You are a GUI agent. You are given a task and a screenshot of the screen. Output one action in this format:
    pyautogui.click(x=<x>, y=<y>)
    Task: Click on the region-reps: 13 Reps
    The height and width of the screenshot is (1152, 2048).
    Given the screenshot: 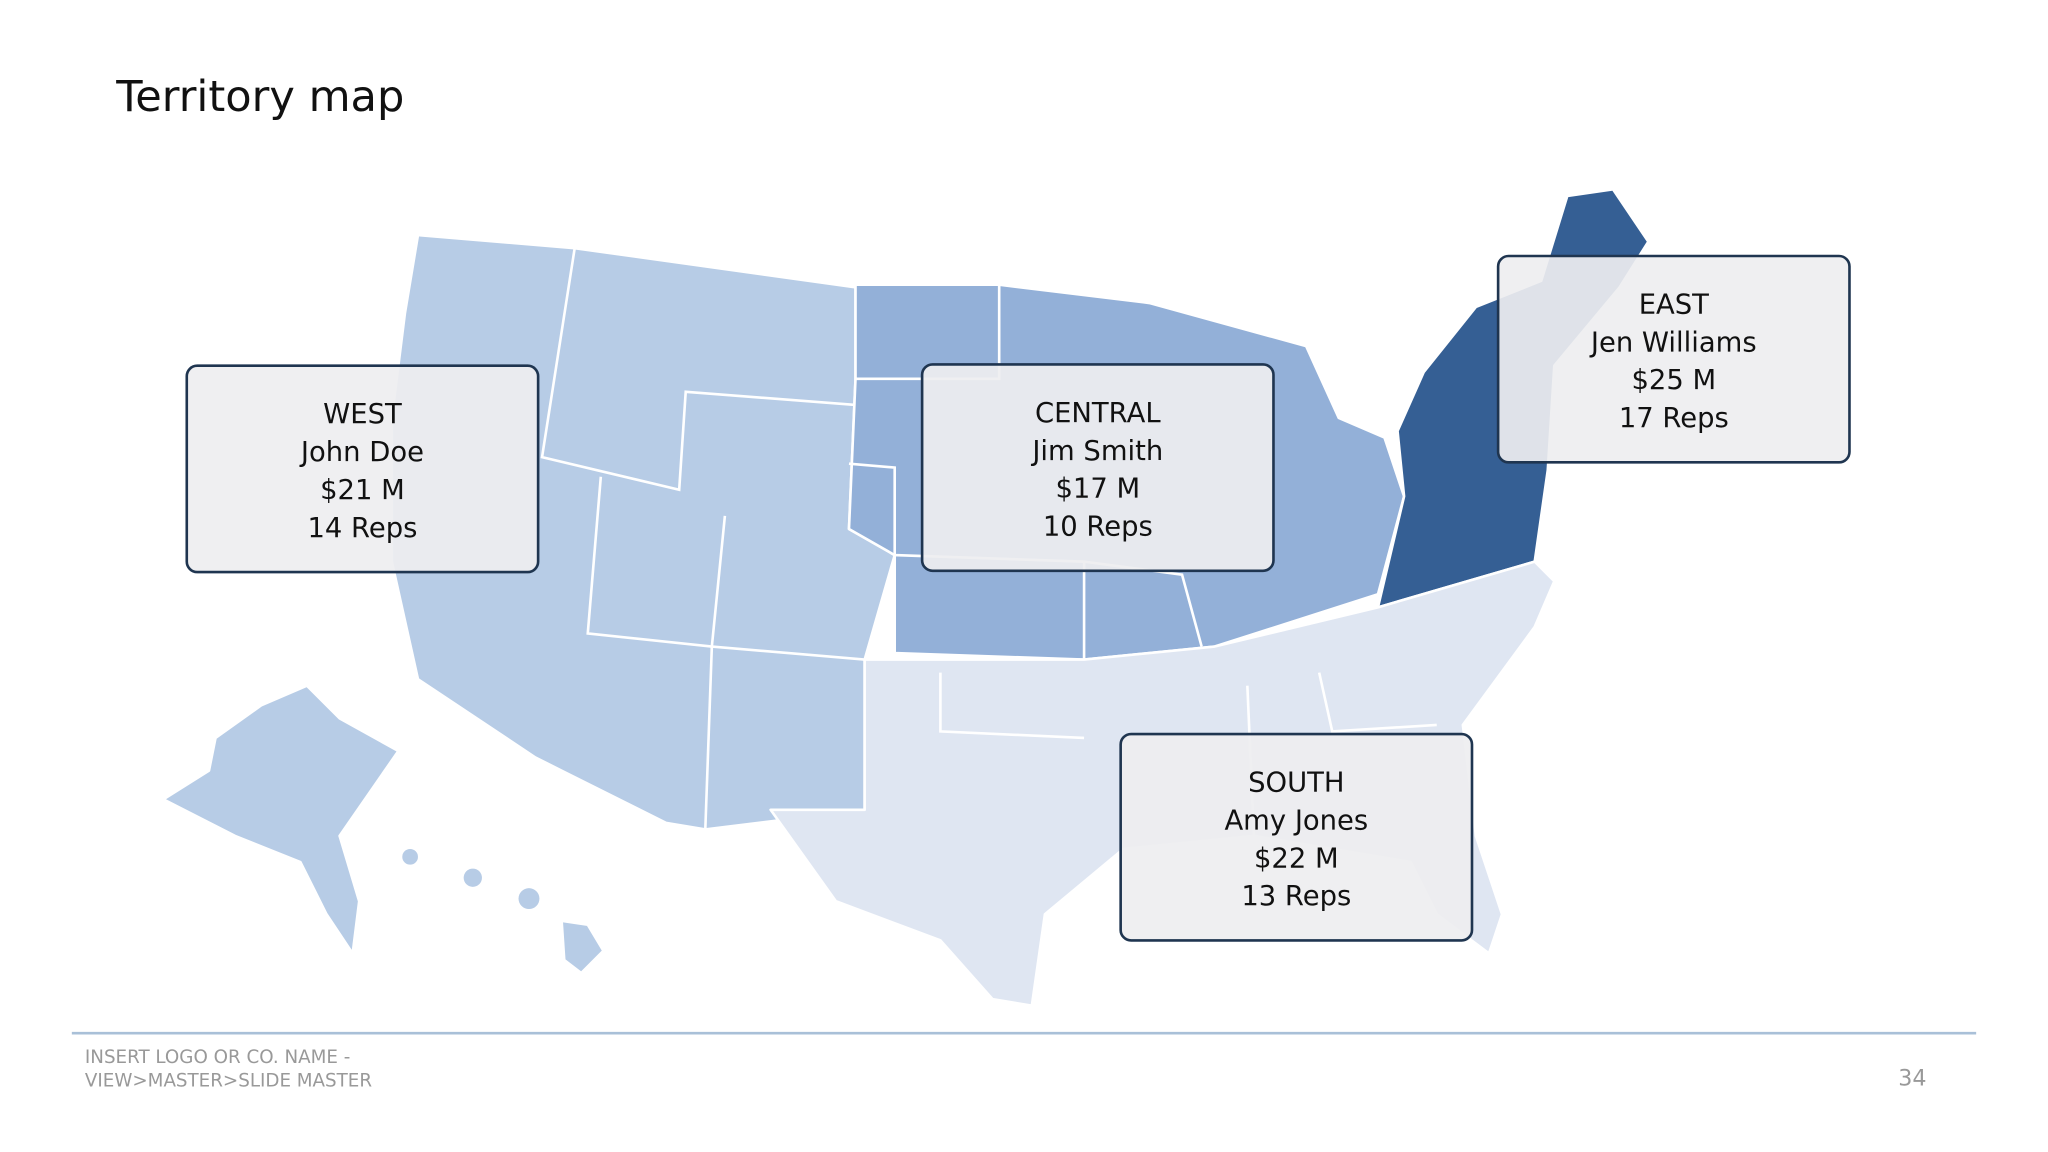 What is the action you would take?
    pyautogui.click(x=1296, y=896)
    